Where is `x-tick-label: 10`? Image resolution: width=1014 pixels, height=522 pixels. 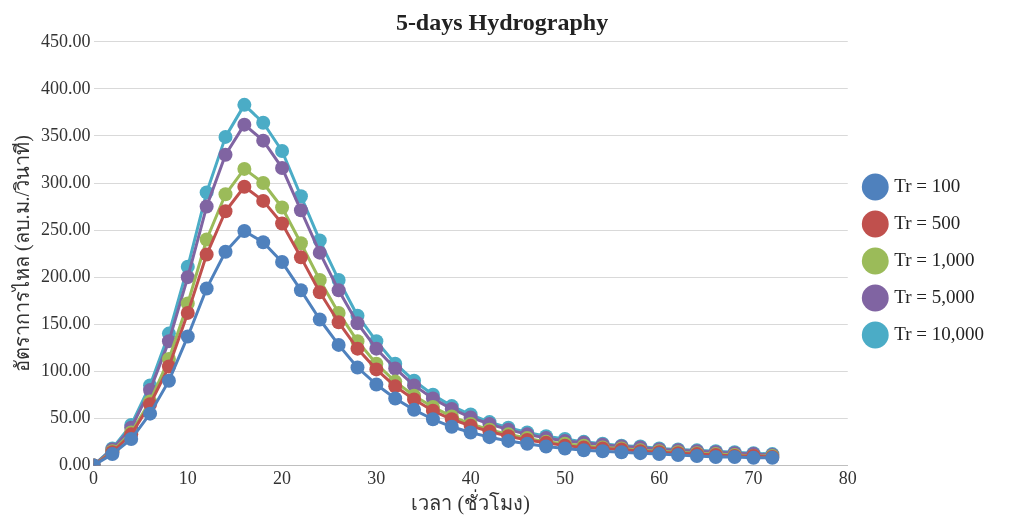
x-tick-label: 10 is located at coordinates (187, 477).